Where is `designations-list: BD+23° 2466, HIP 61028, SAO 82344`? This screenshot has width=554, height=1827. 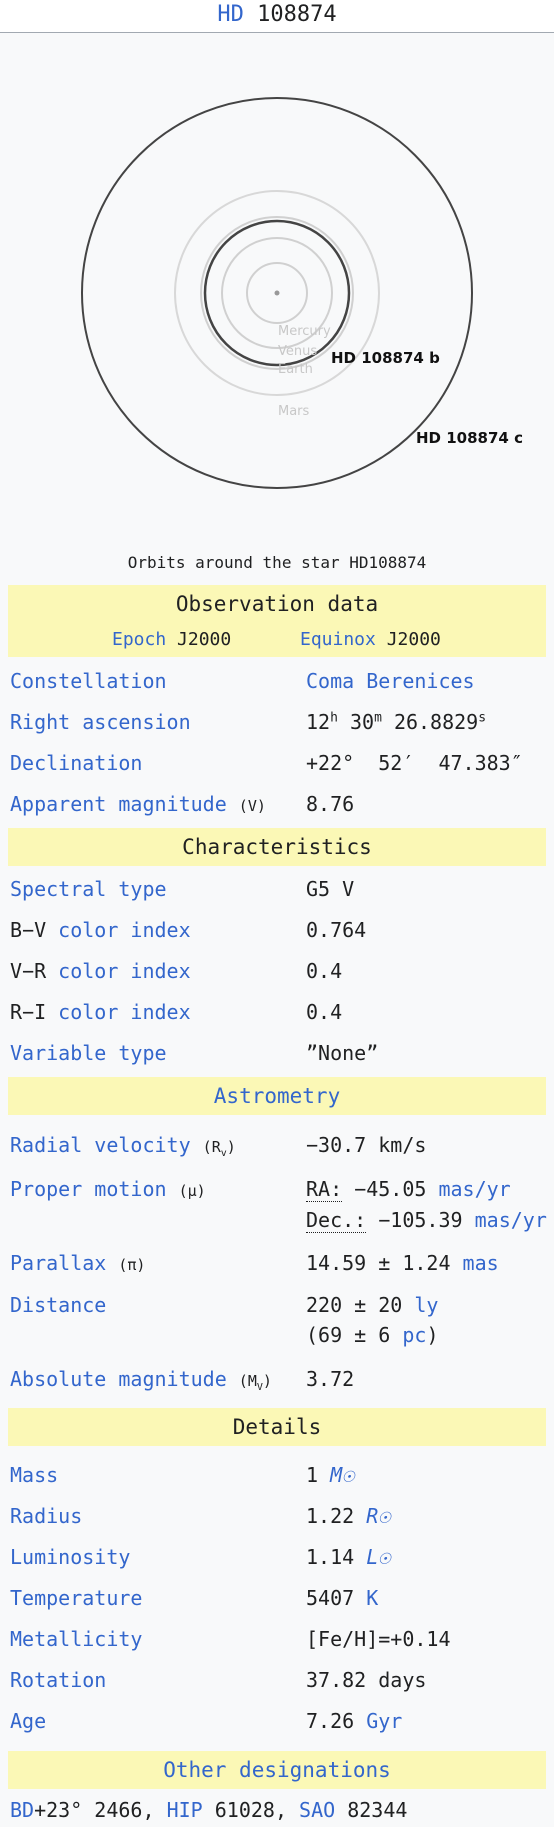 designations-list: BD+23° 2466, HIP 61028, SAO 82344 is located at coordinates (209, 1810).